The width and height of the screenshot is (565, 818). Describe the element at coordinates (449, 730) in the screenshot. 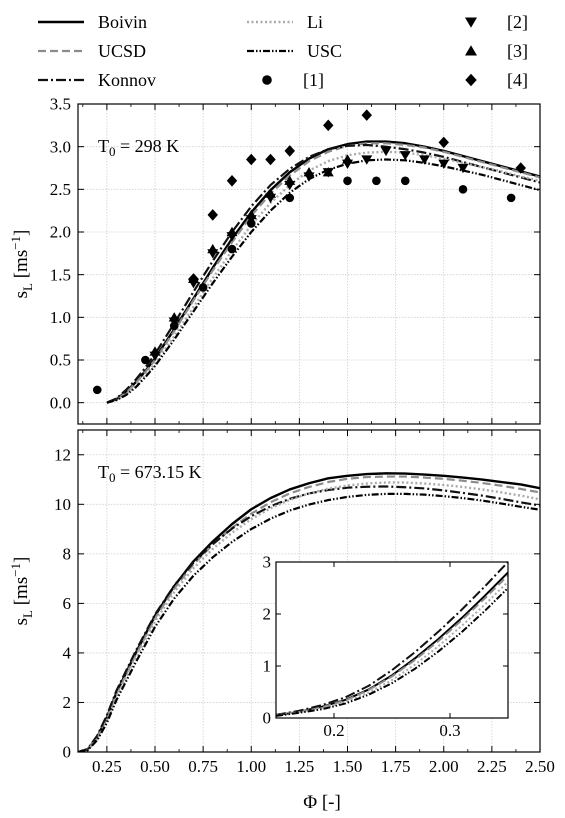

I see `inset-xtick-label-0-3: 0.3` at that location.